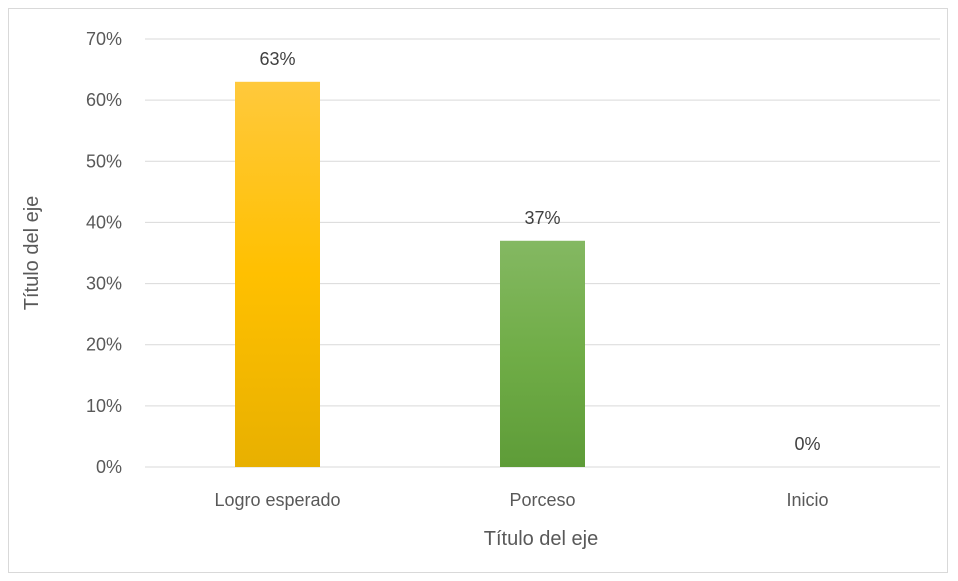 The height and width of the screenshot is (581, 958). What do you see at coordinates (104, 39) in the screenshot?
I see `y-tick-label: 70%` at bounding box center [104, 39].